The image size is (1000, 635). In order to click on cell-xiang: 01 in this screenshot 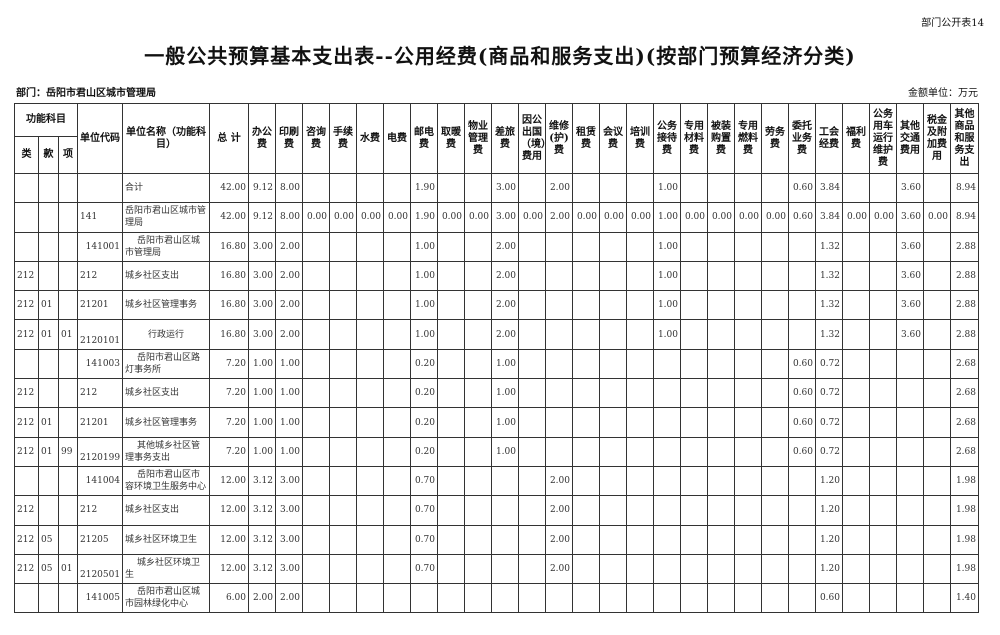, I will do `click(68, 569)`.